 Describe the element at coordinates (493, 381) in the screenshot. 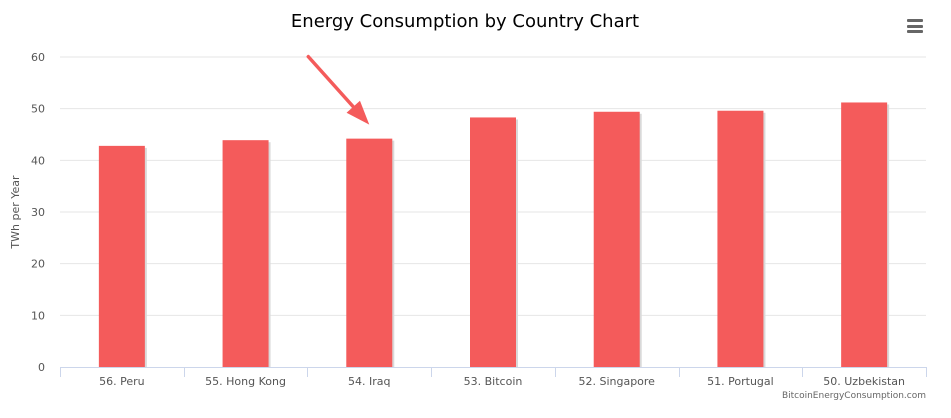

I see `x-tick-label: 53. Bitcoin` at that location.